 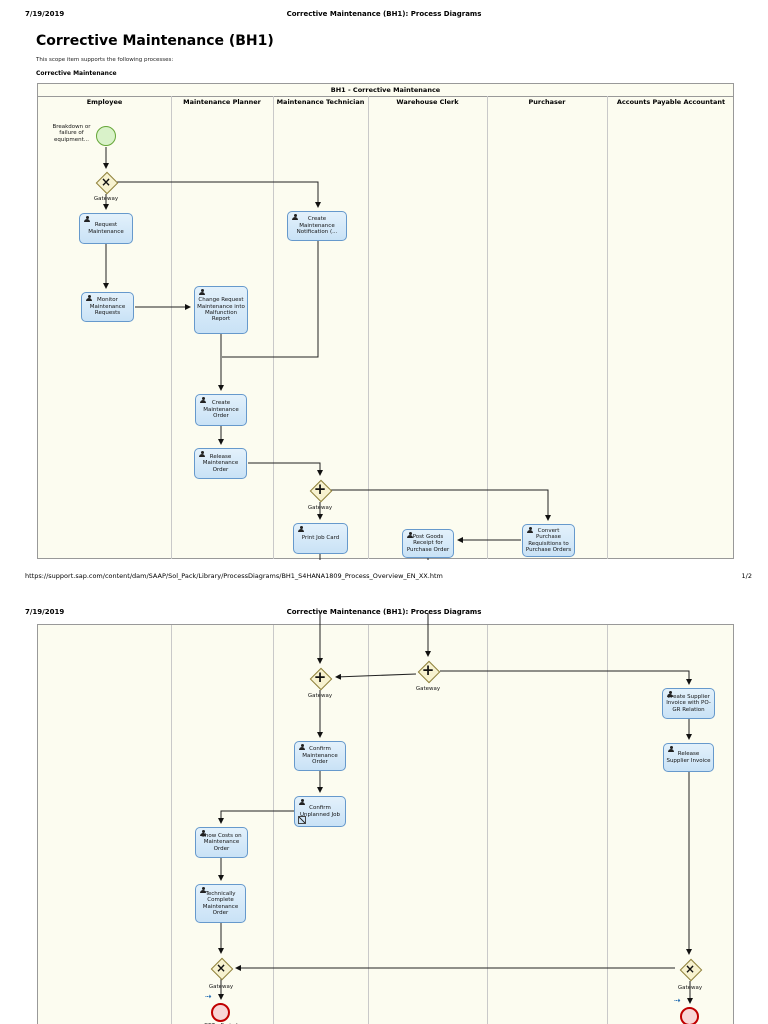 What do you see at coordinates (566, 677) in the screenshot?
I see `flow-gateway-to-supplier-invoice` at bounding box center [566, 677].